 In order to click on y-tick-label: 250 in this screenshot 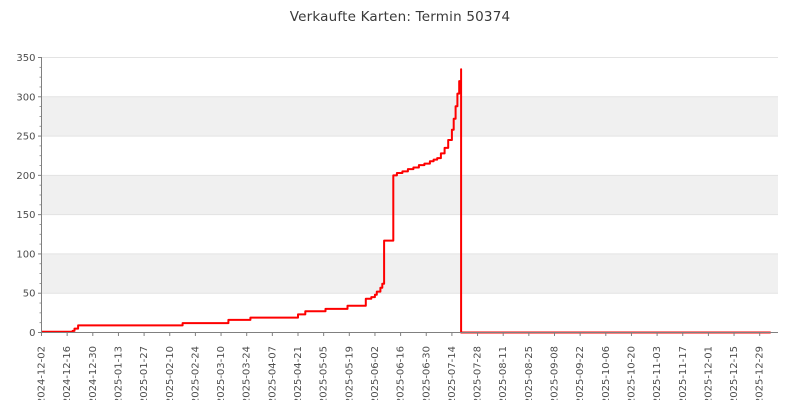, I will do `click(25, 137)`.